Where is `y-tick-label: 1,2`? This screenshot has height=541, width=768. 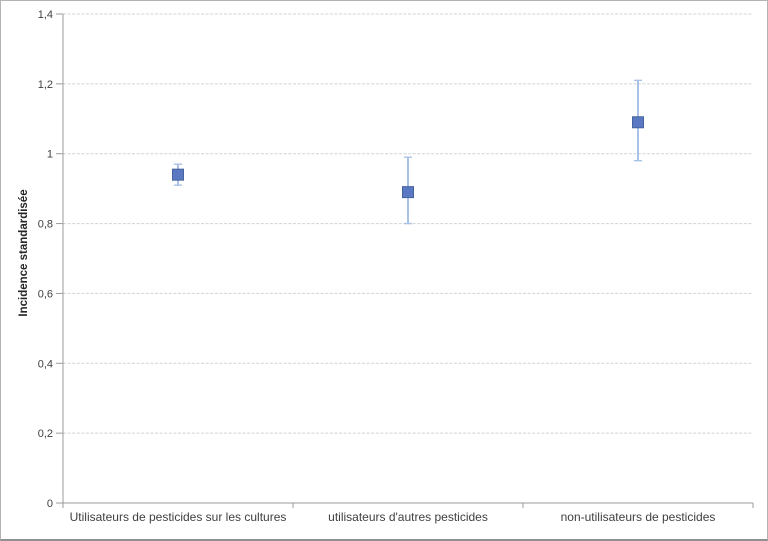 y-tick-label: 1,2 is located at coordinates (45, 85).